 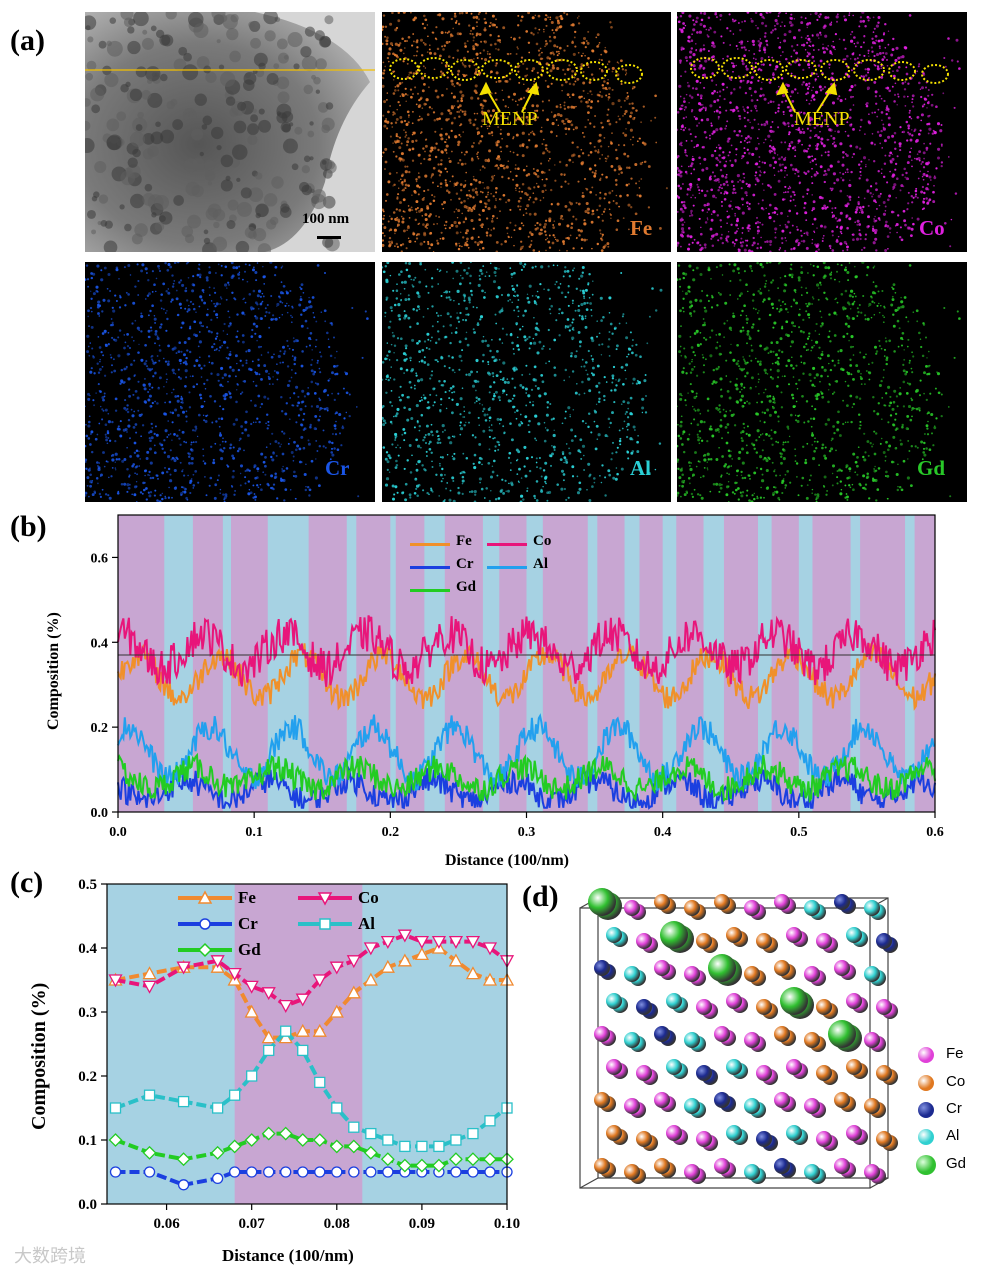 What do you see at coordinates (819, 85) in the screenshot?
I see `co-menp-markers` at bounding box center [819, 85].